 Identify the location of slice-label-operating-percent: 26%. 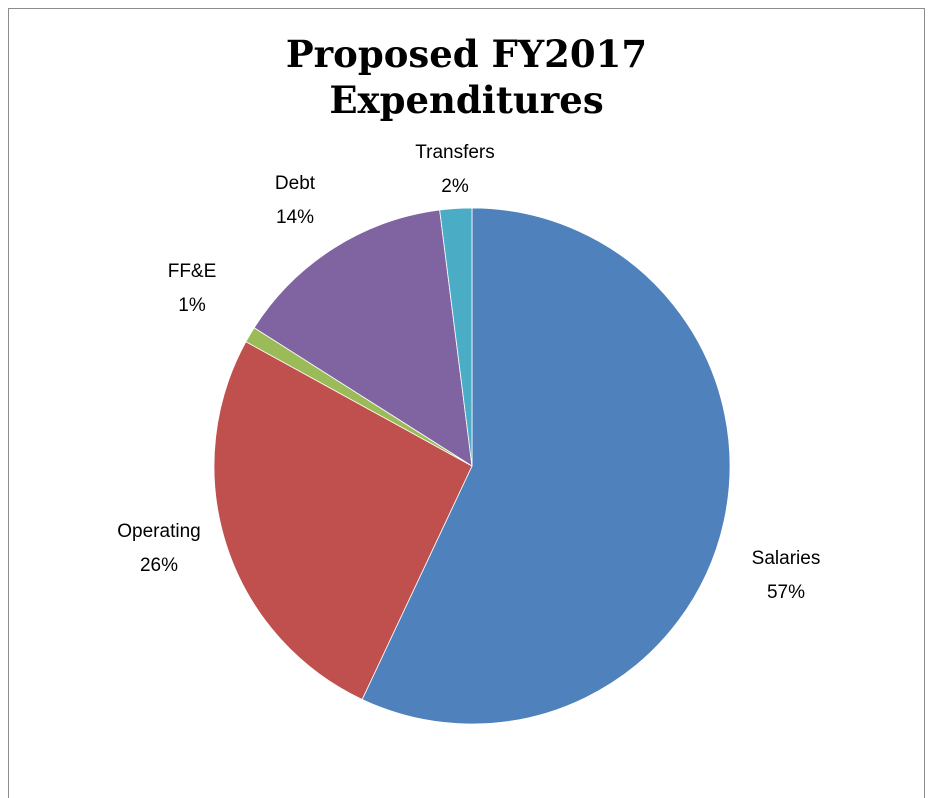
(159, 565).